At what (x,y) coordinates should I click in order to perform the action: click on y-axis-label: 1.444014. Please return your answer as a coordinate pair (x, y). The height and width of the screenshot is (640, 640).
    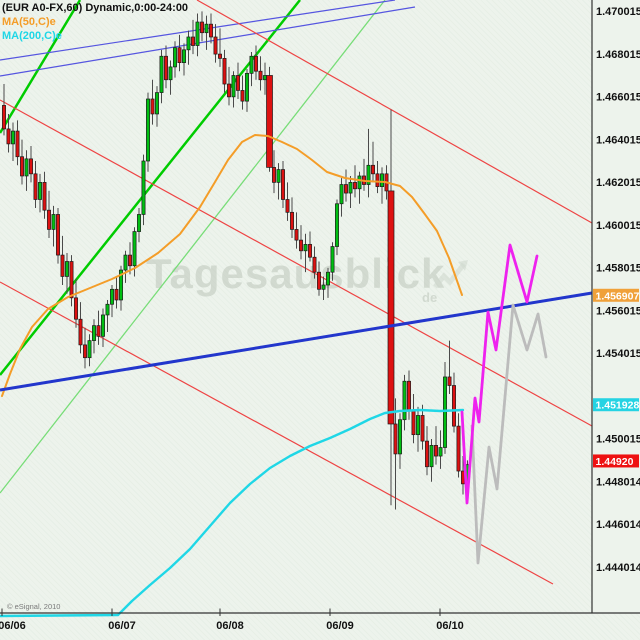
    Looking at the image, I should click on (618, 568).